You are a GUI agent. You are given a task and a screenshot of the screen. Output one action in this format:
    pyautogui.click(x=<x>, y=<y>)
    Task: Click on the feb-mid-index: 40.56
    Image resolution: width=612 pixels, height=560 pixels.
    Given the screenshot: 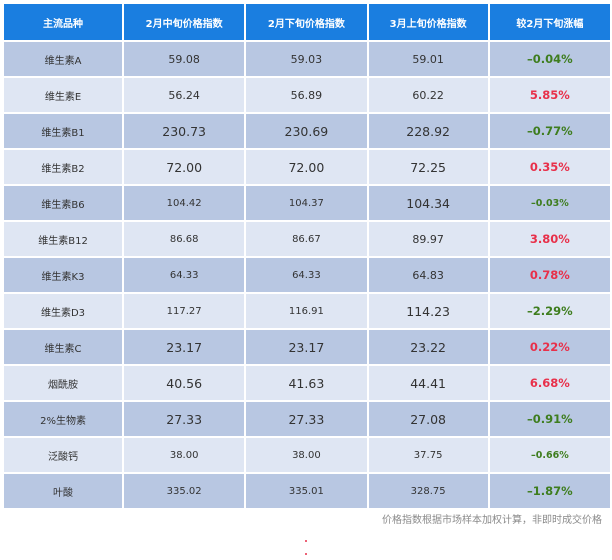 What is the action you would take?
    pyautogui.click(x=184, y=383)
    